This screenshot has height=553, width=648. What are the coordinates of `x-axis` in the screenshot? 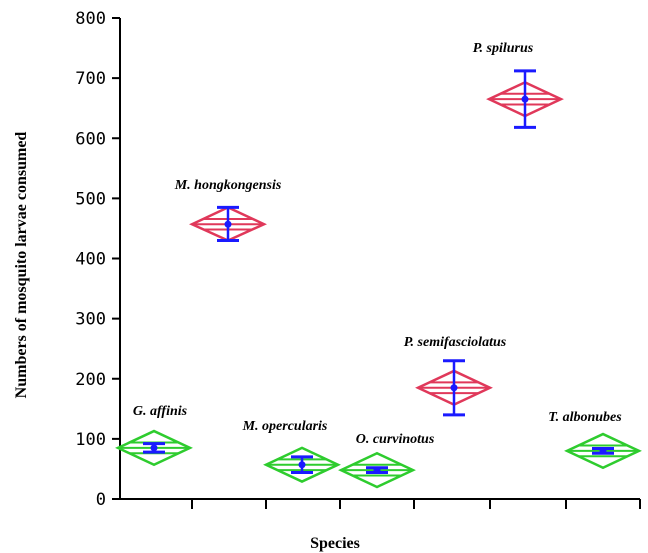 It's located at (380, 503).